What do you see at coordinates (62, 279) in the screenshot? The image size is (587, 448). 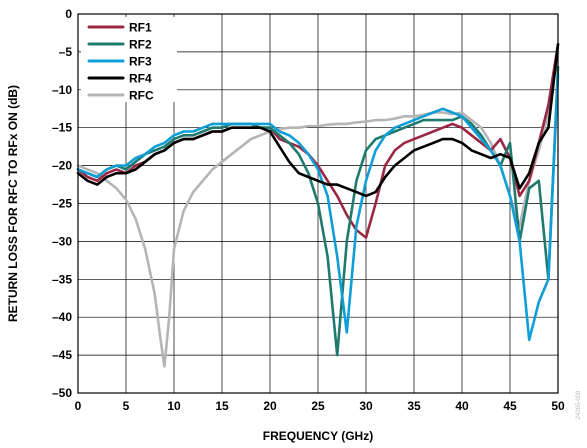 I see `y-tick-label: –35` at bounding box center [62, 279].